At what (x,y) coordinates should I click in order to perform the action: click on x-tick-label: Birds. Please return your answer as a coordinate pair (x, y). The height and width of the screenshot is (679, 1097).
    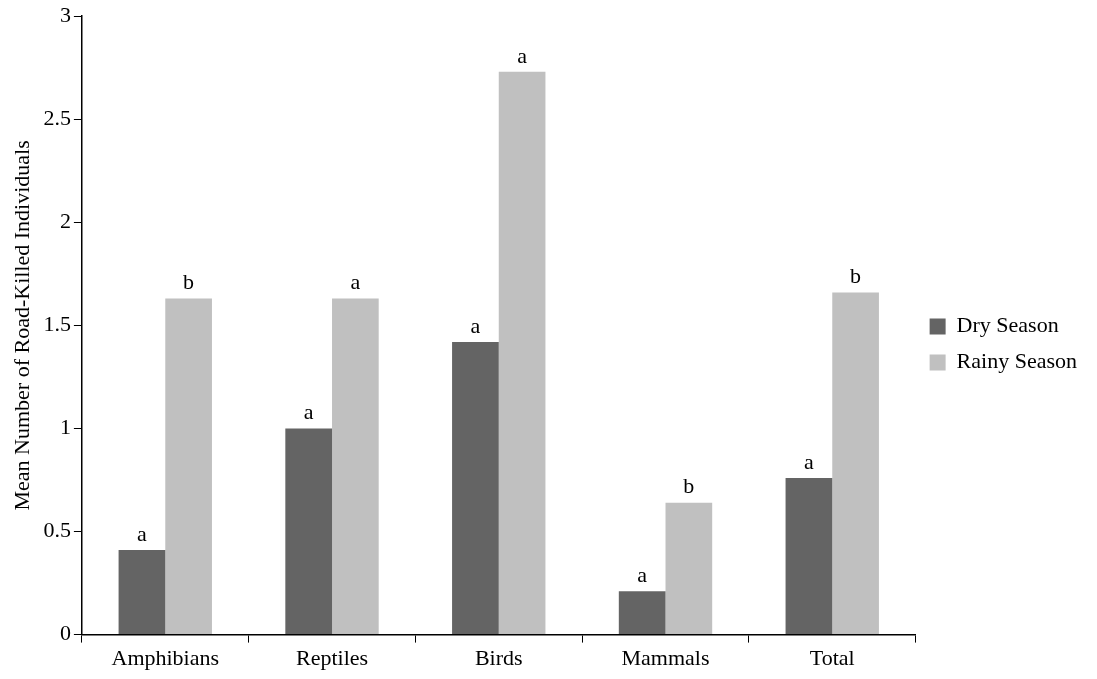
    Looking at the image, I should click on (498, 657).